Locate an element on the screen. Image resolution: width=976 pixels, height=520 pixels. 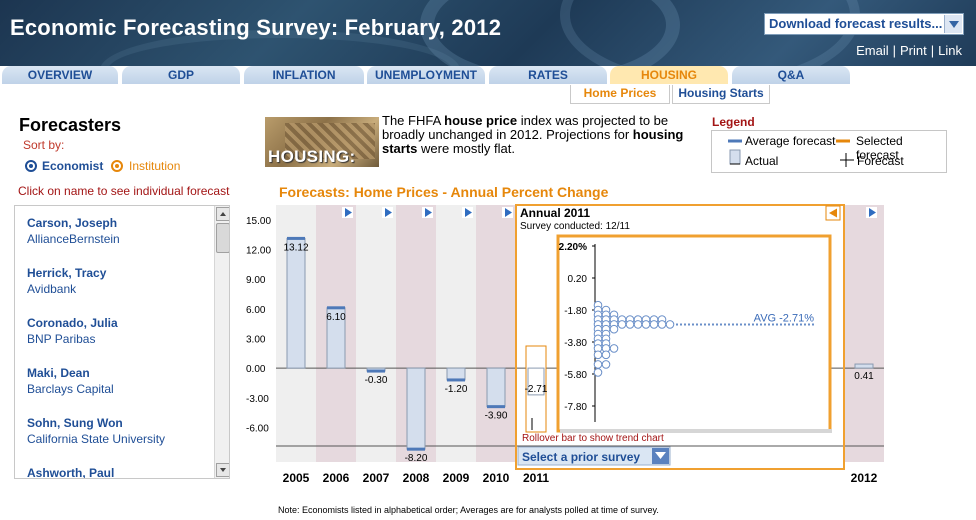
list-item: Herrick, Tracy Avidbank is located at coordinates (66, 281).